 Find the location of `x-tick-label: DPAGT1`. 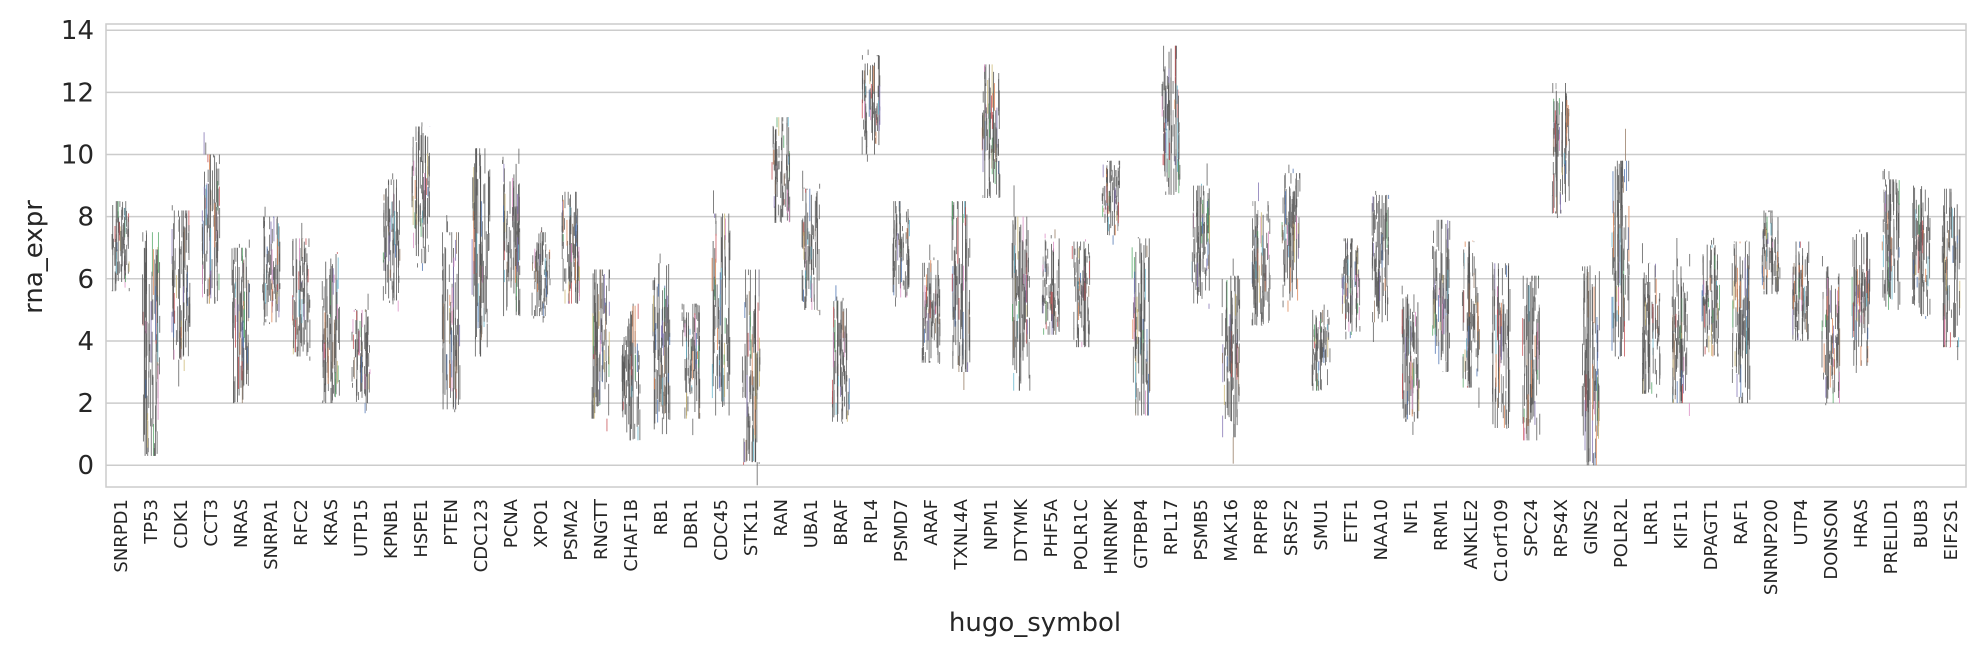

x-tick-label: DPAGT1 is located at coordinates (1711, 534).